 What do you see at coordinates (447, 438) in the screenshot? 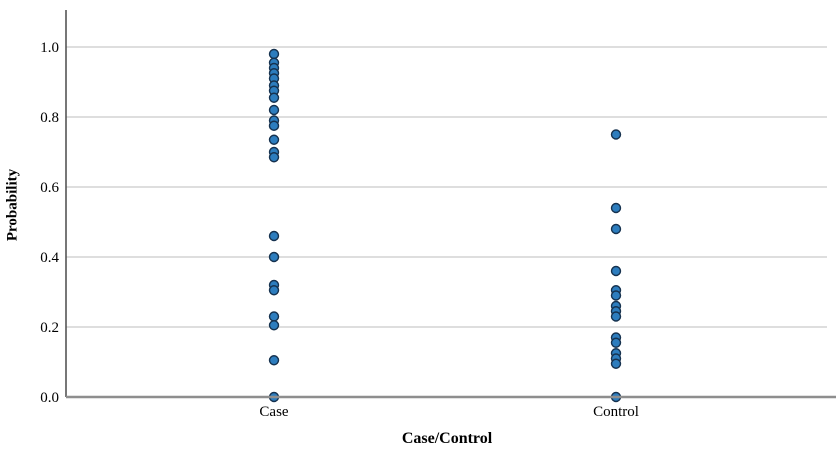
I see `x-axis-title: Case/Control` at bounding box center [447, 438].